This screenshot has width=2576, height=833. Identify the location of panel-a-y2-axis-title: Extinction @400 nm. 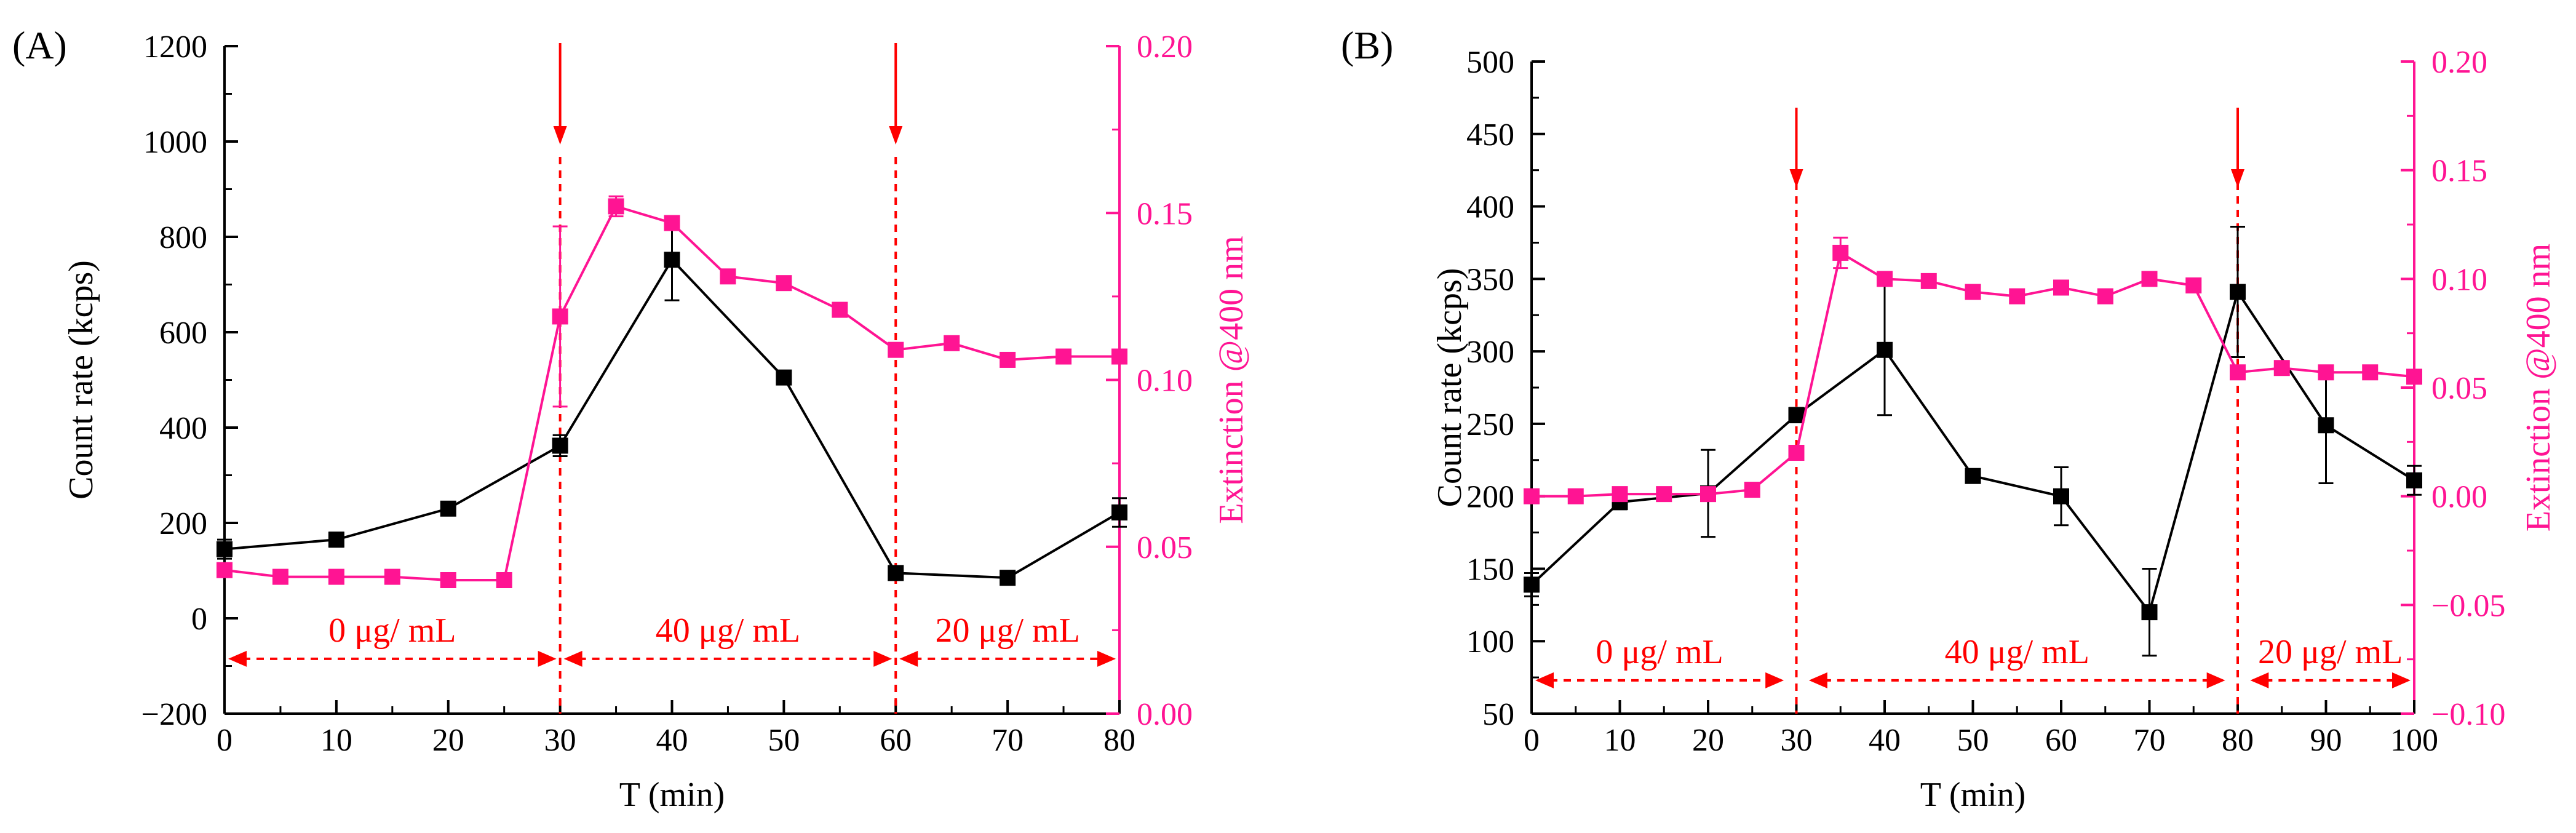
(1231, 380).